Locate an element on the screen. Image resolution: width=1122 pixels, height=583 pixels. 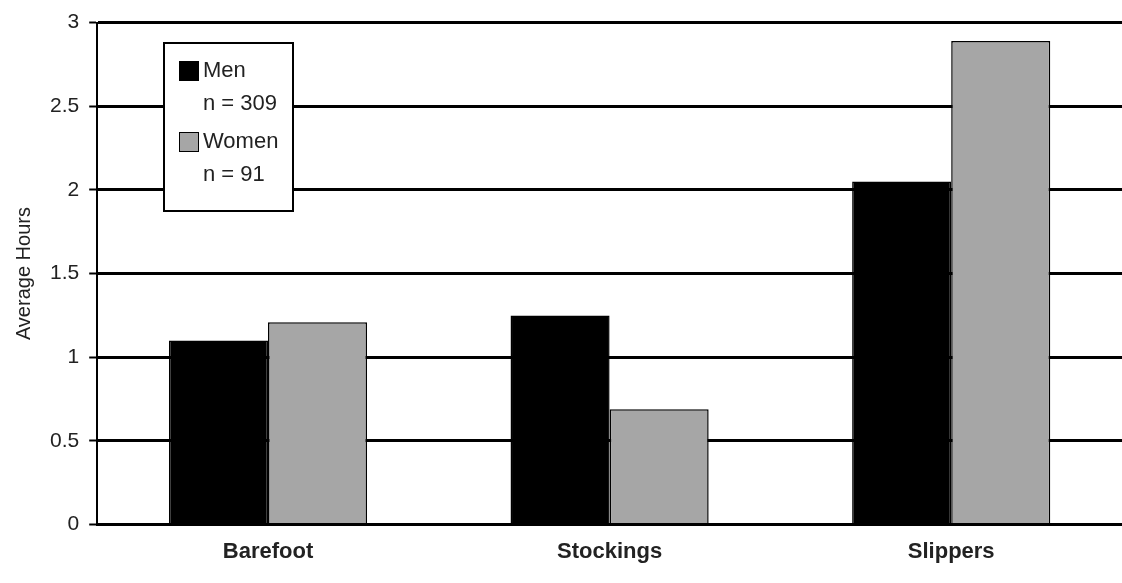
y-tick-label: 2.5 is located at coordinates (64, 105).